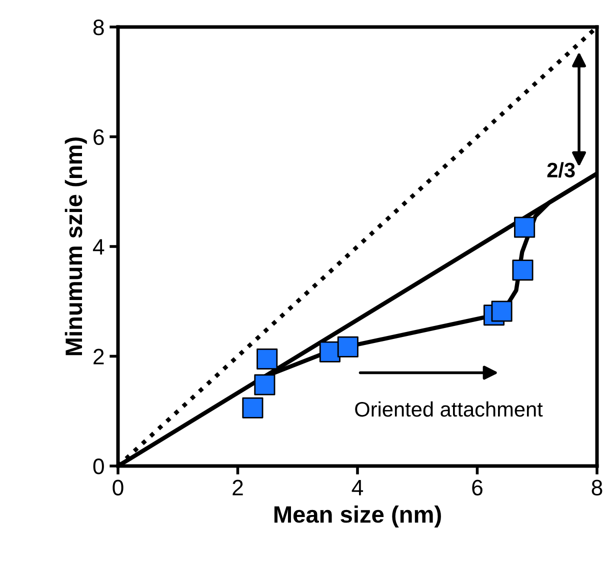 The width and height of the screenshot is (603, 562). I want to click on x-axis-title: Mean size (nm), so click(357, 516).